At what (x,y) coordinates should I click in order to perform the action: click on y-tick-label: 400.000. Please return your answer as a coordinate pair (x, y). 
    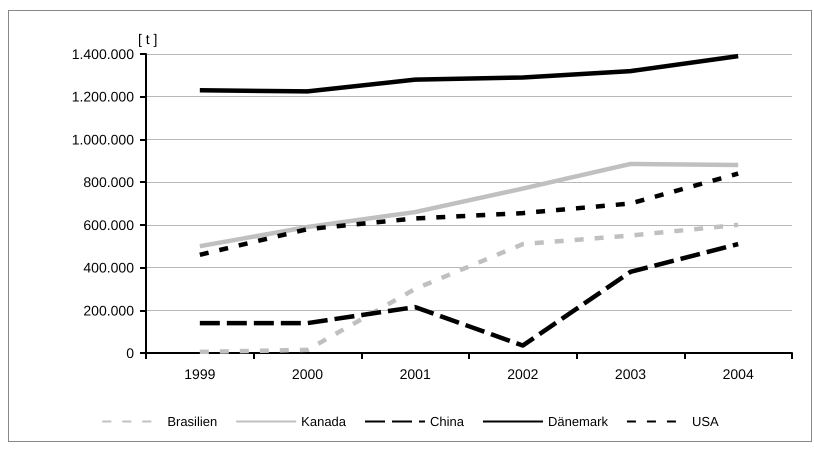
    Looking at the image, I should click on (108, 268).